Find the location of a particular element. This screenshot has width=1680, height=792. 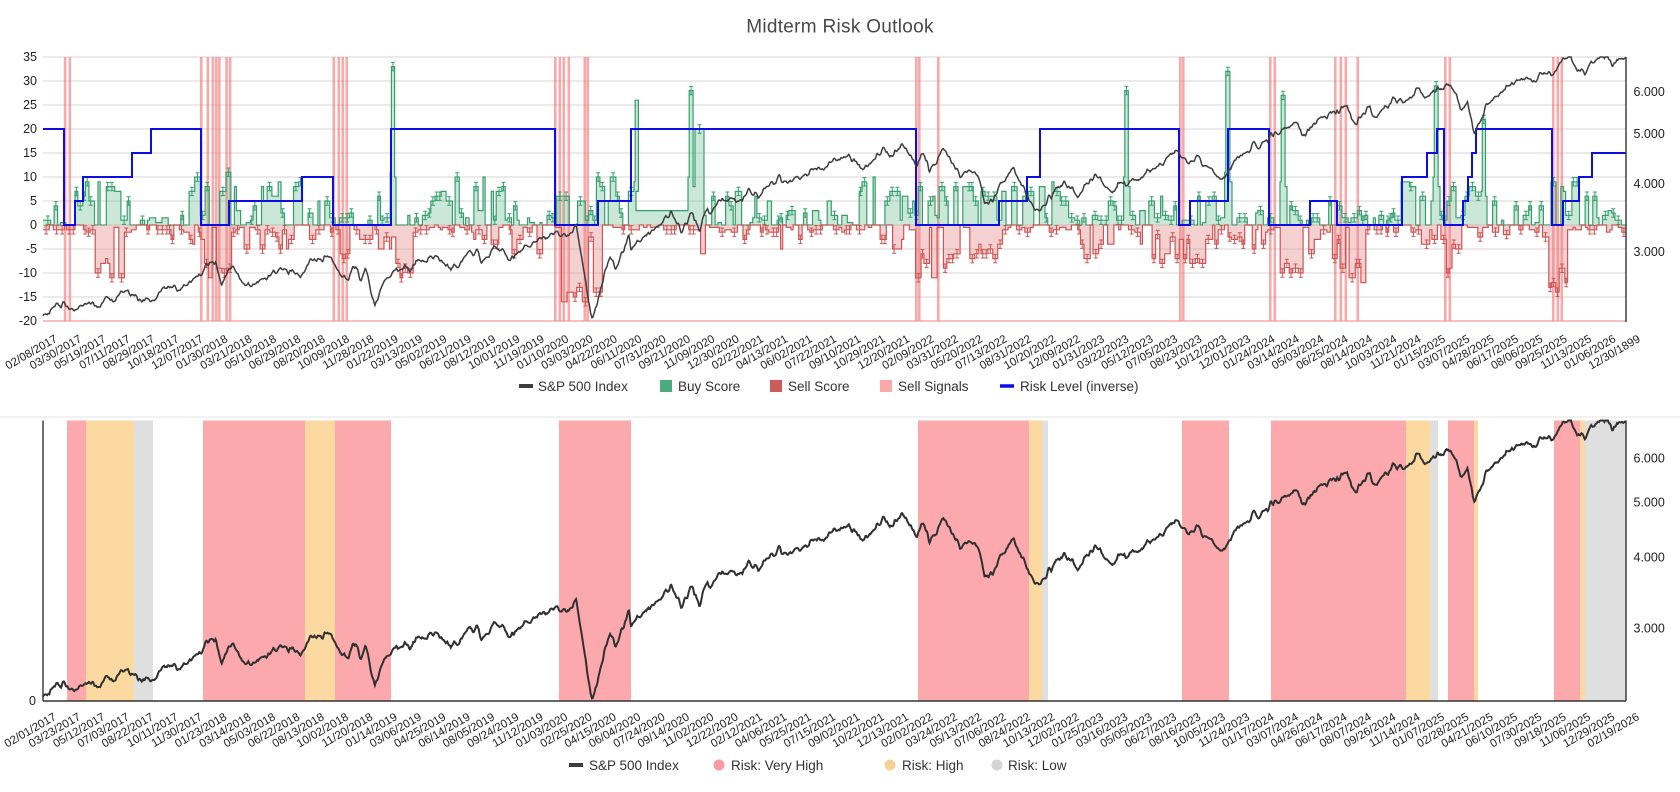

svg-text: Risk: High is located at coordinates (933, 765).